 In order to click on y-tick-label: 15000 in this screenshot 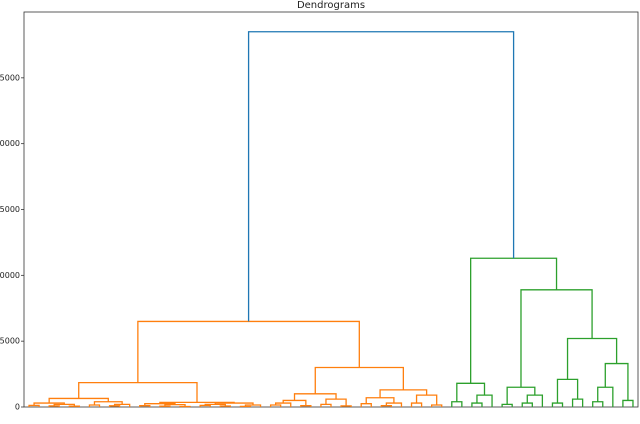, I will do `click(10, 209)`.